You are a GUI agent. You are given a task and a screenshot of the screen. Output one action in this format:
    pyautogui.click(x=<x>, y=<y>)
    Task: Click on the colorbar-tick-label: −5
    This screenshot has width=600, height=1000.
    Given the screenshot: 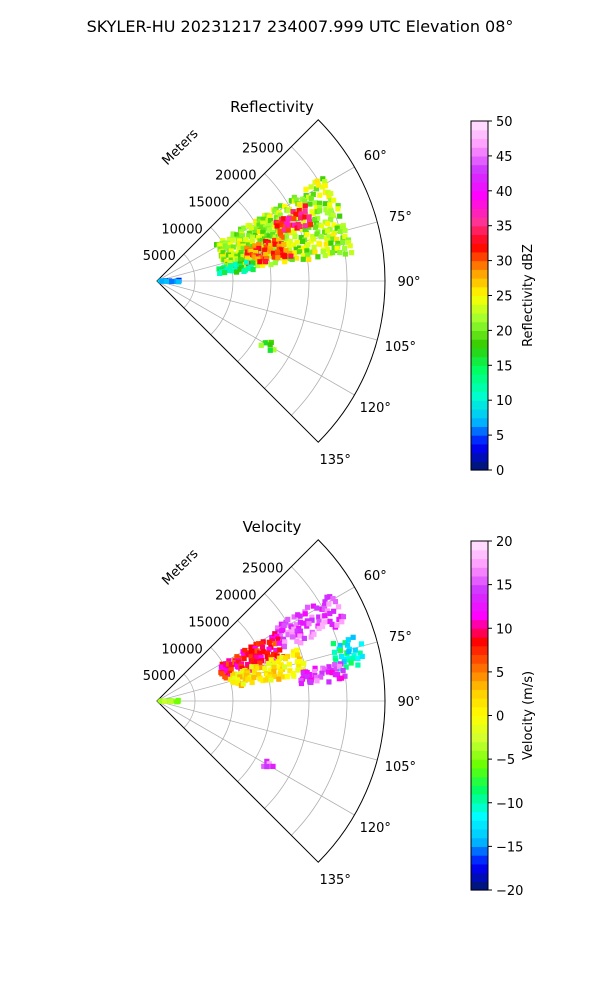 What is the action you would take?
    pyautogui.click(x=505, y=760)
    